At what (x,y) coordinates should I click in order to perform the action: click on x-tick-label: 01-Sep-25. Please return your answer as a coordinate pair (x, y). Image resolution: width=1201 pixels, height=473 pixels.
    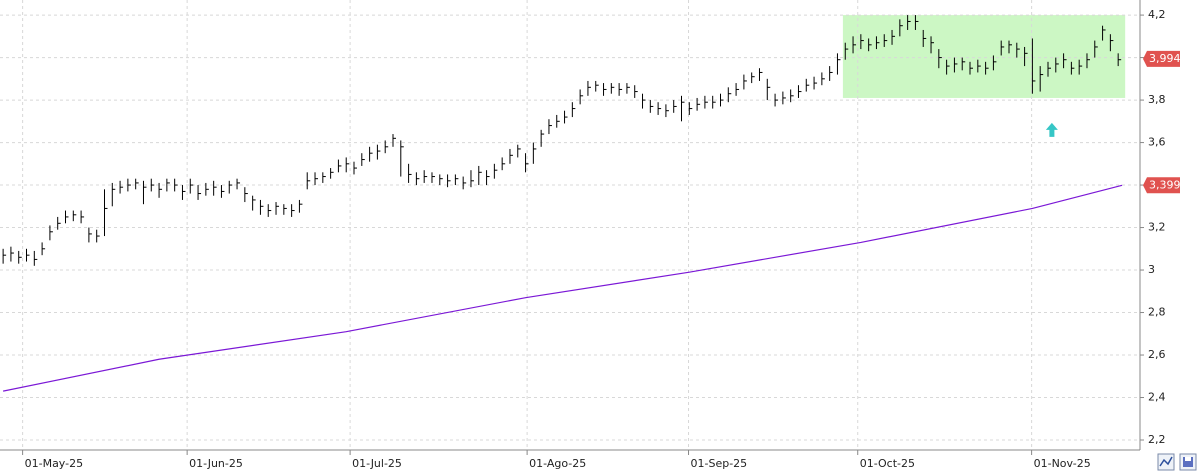
    Looking at the image, I should click on (719, 463).